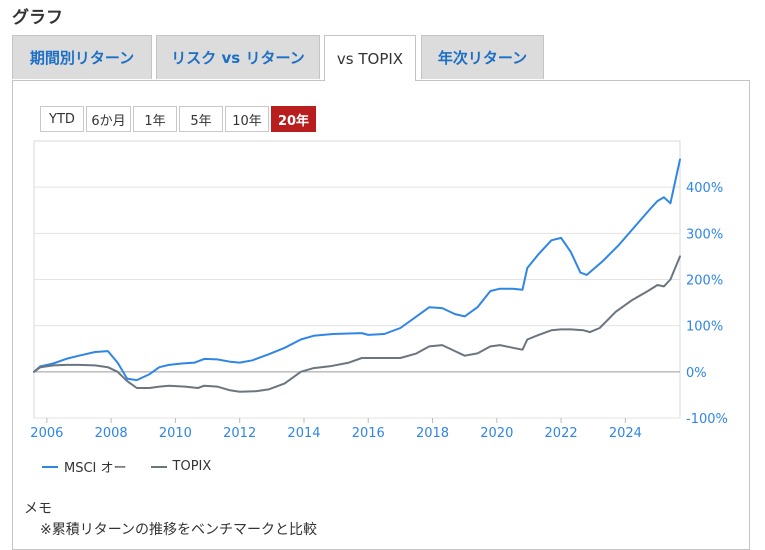 Image resolution: width=765 pixels, height=550 pixels. What do you see at coordinates (37, 18) in the screenshot?
I see `page-title: グラフ` at bounding box center [37, 18].